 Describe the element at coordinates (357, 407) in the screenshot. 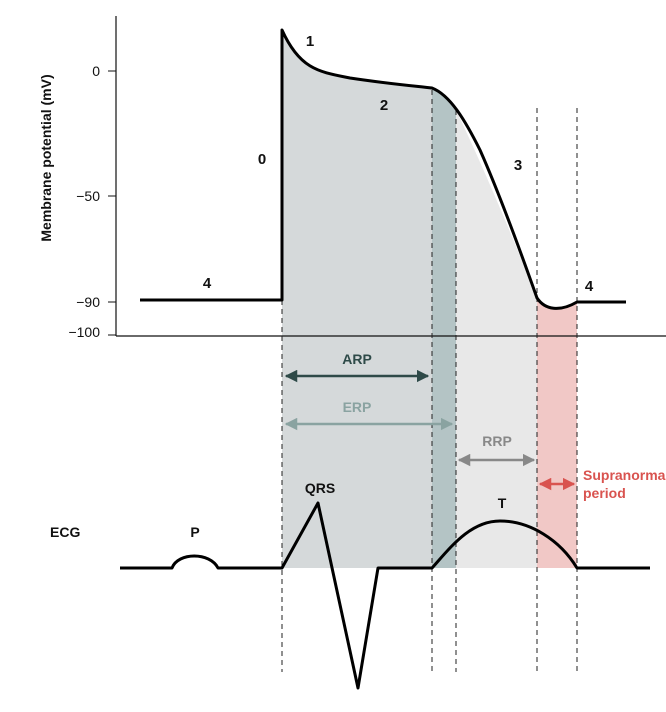

I see `erp-label: ERP` at that location.